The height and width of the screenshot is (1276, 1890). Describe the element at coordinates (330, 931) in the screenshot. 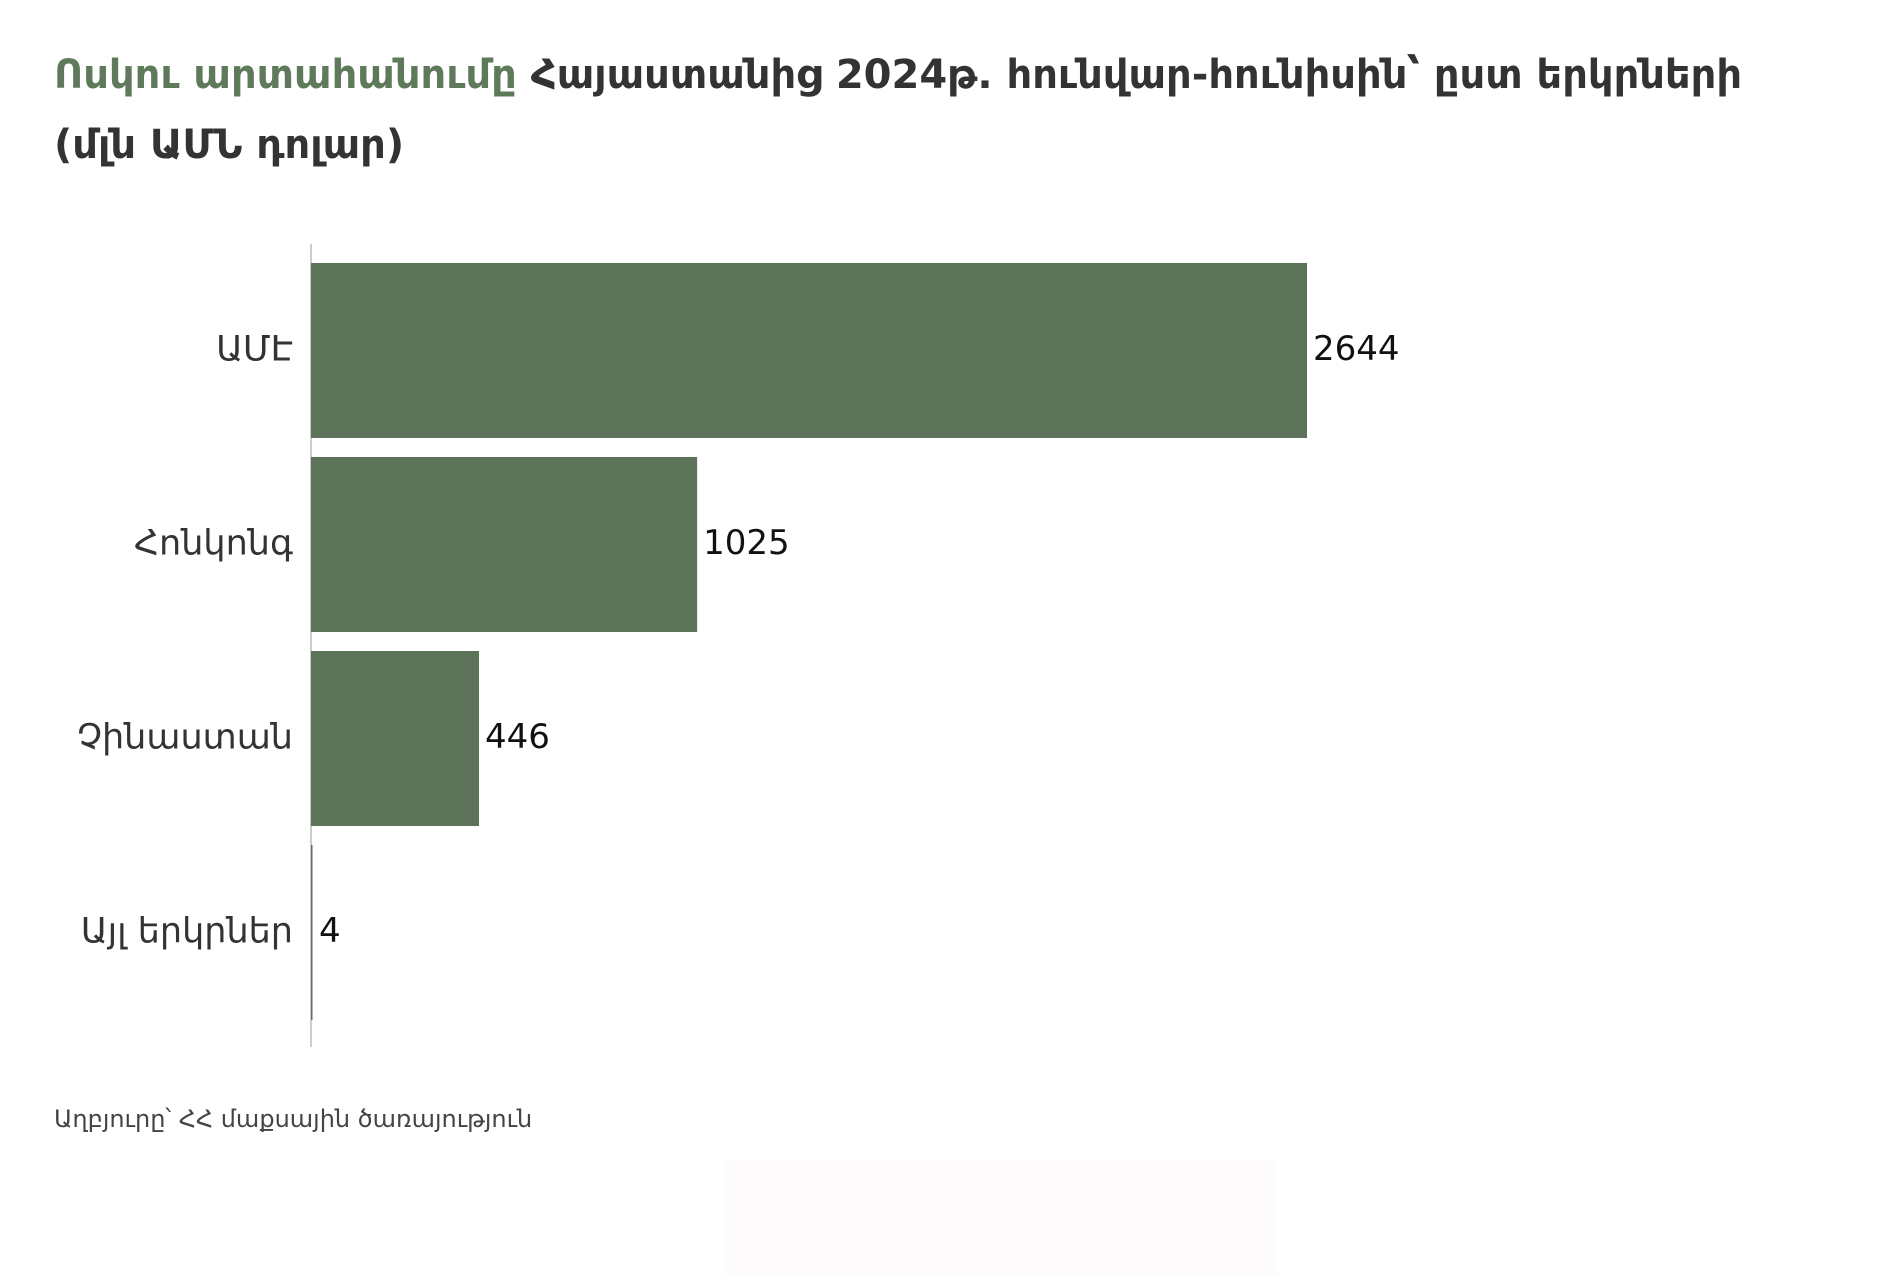

I see `value-label: 4` at that location.